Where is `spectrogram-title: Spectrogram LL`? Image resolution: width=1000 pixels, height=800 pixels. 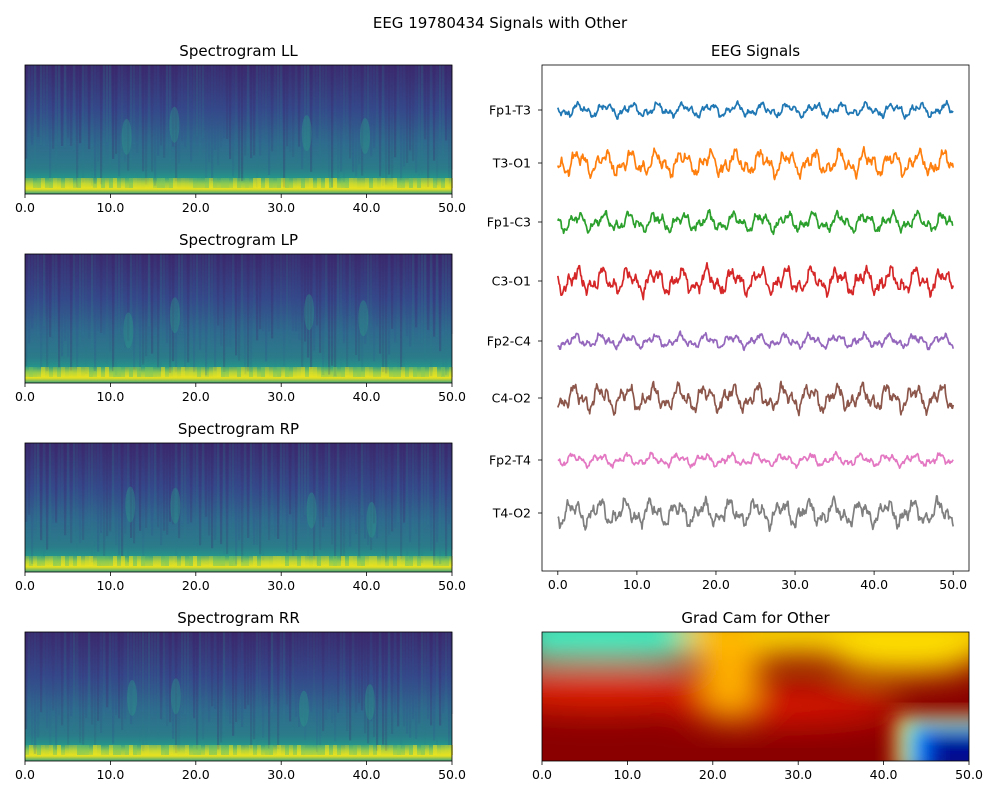 spectrogram-title: Spectrogram LL is located at coordinates (238, 51).